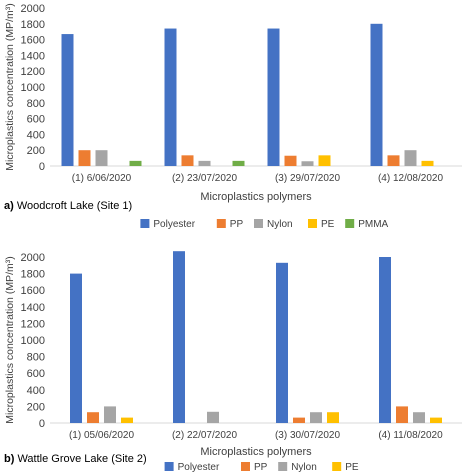 The height and width of the screenshot is (476, 474). I want to click on legend-label: PMMA, so click(373, 224).